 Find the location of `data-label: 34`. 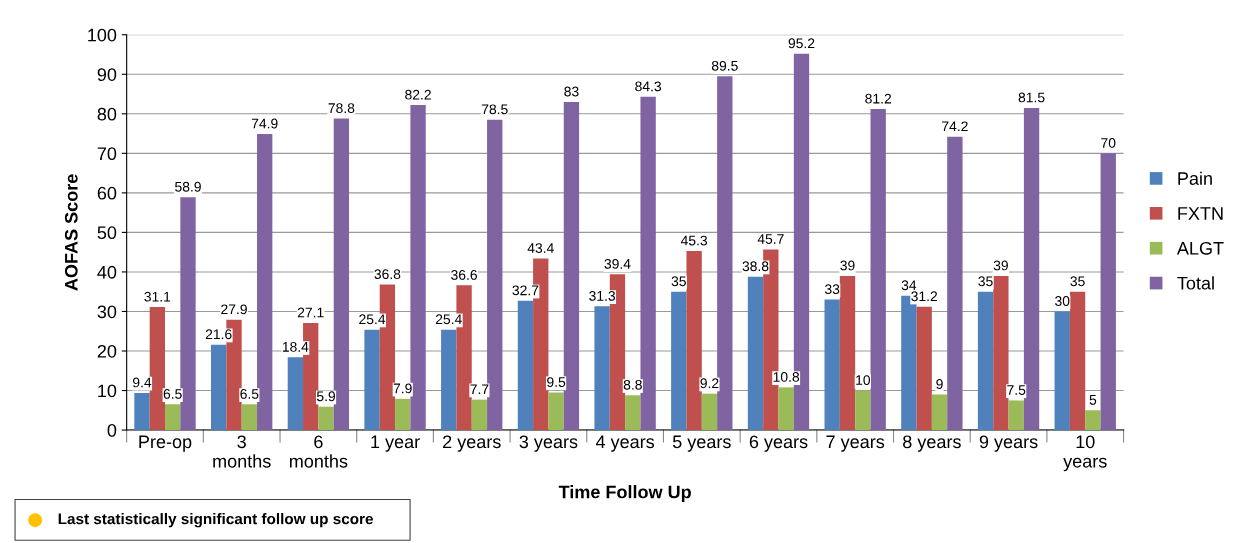

data-label: 34 is located at coordinates (909, 285).